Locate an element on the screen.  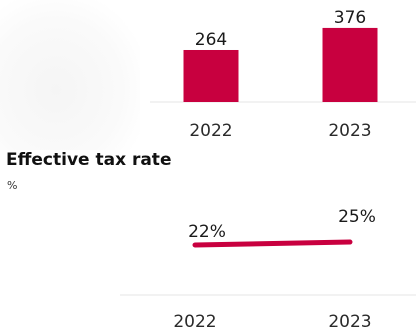
bar-2022 is located at coordinates (211, 75).